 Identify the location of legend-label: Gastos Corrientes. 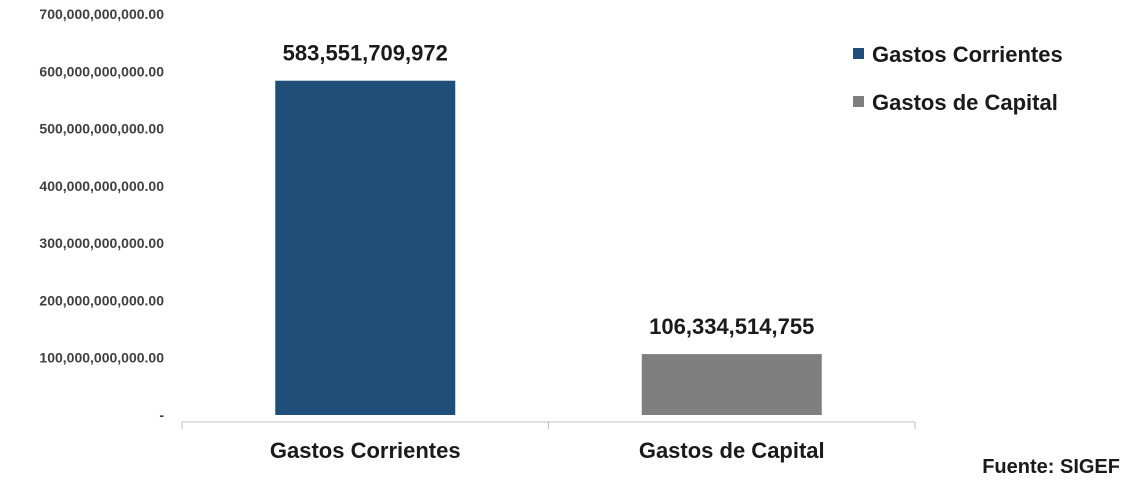
(967, 54).